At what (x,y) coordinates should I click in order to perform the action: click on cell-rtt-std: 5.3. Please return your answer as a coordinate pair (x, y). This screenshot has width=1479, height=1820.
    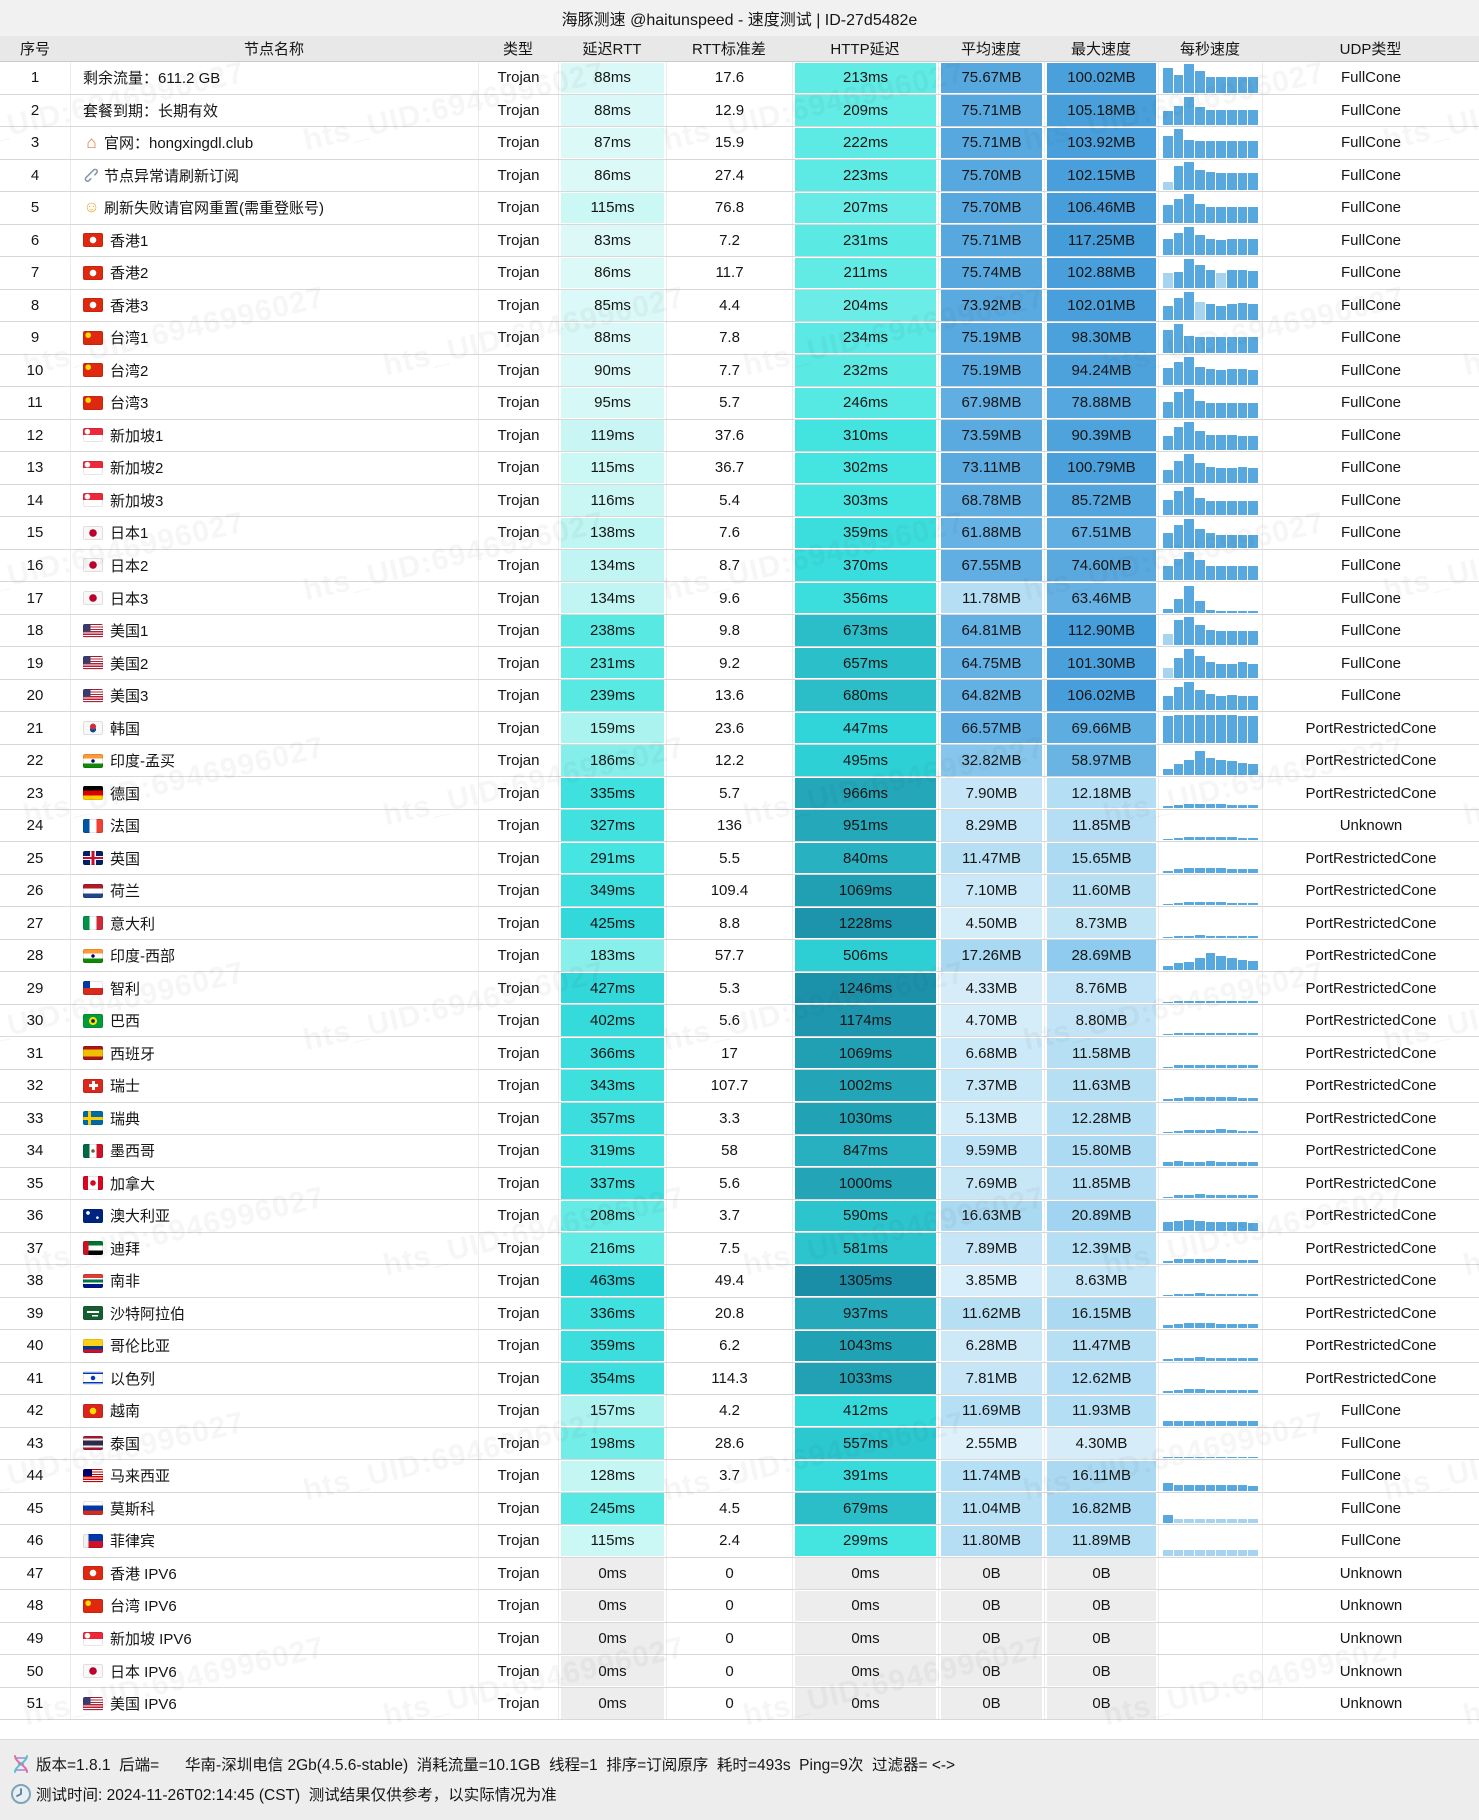
    Looking at the image, I should click on (729, 988).